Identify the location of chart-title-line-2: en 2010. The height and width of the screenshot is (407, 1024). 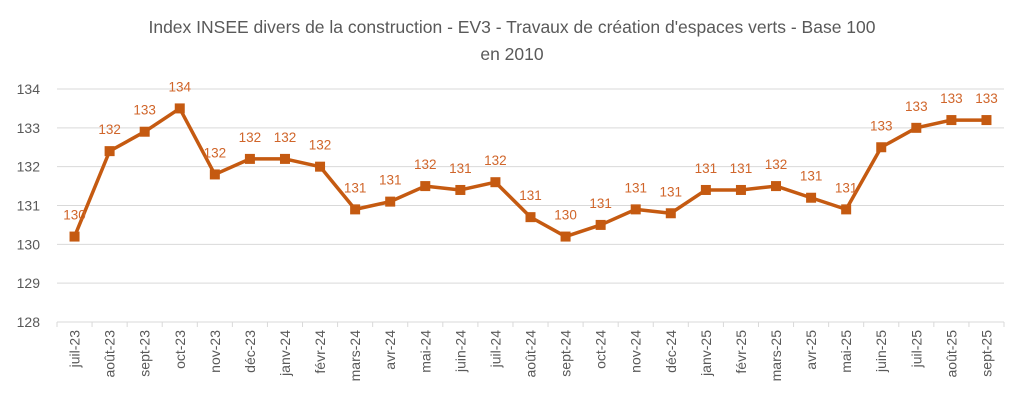
(512, 54).